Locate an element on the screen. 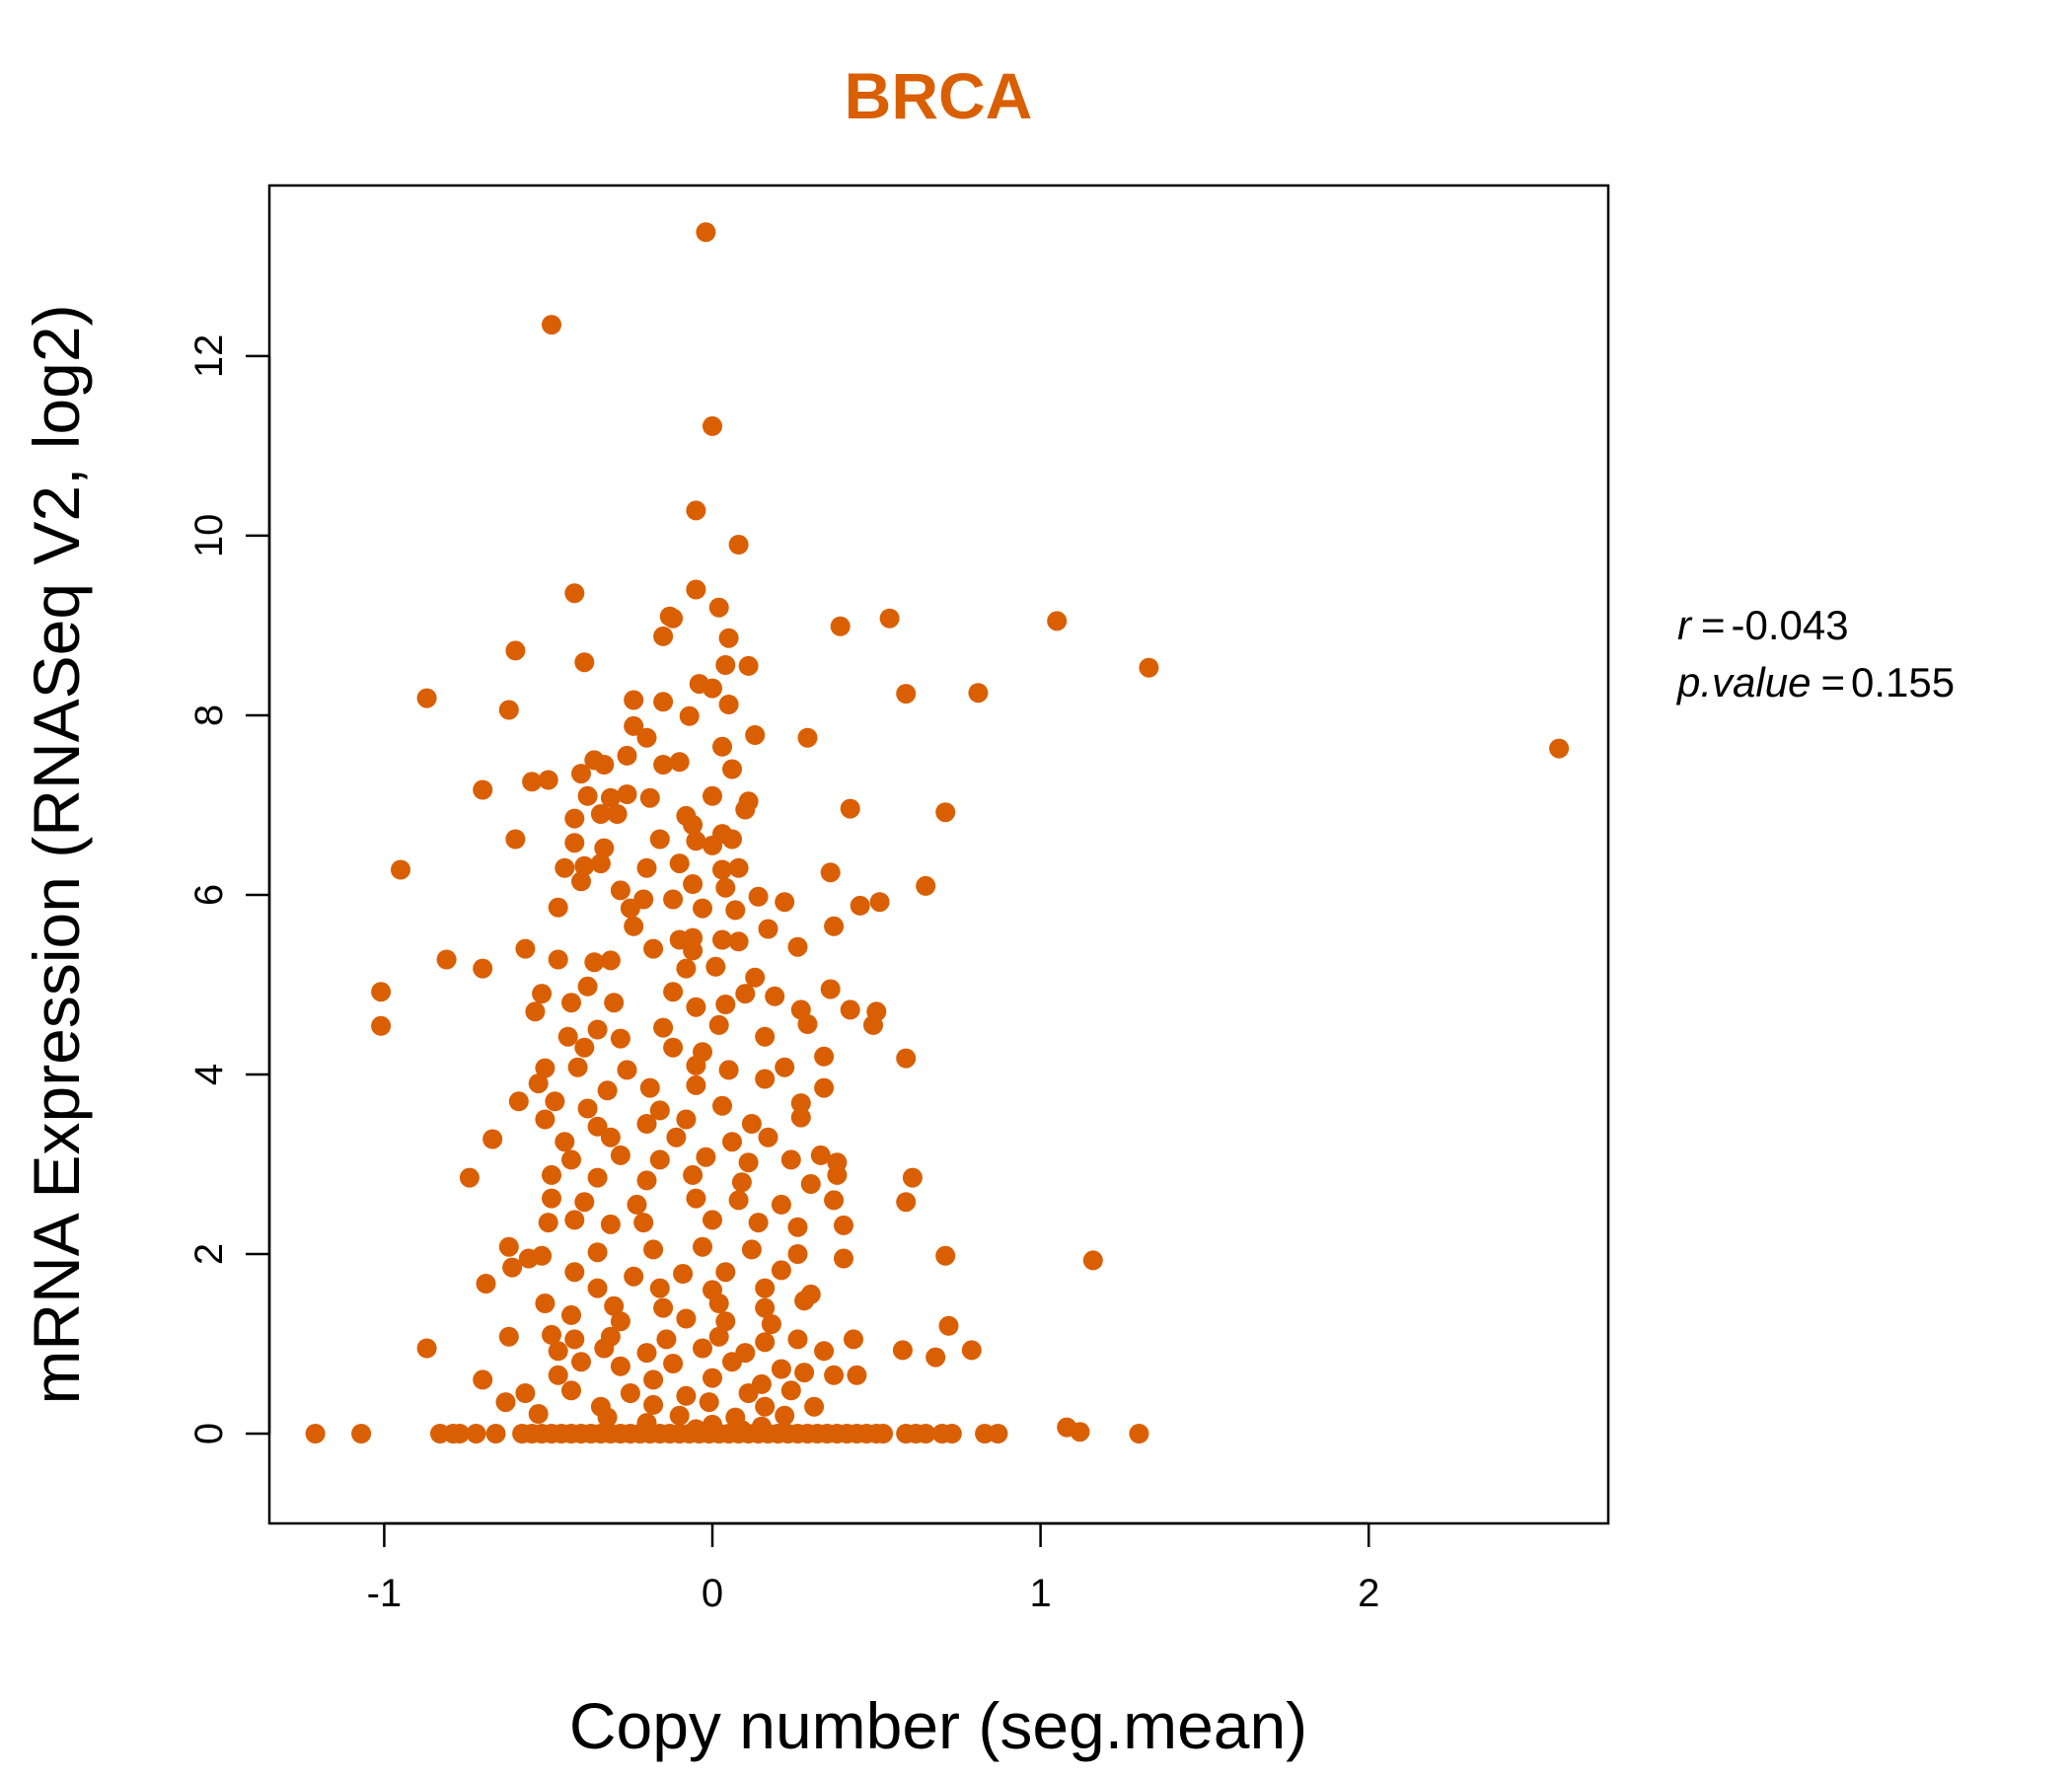  r-stat-label: r is located at coordinates (1685, 625).